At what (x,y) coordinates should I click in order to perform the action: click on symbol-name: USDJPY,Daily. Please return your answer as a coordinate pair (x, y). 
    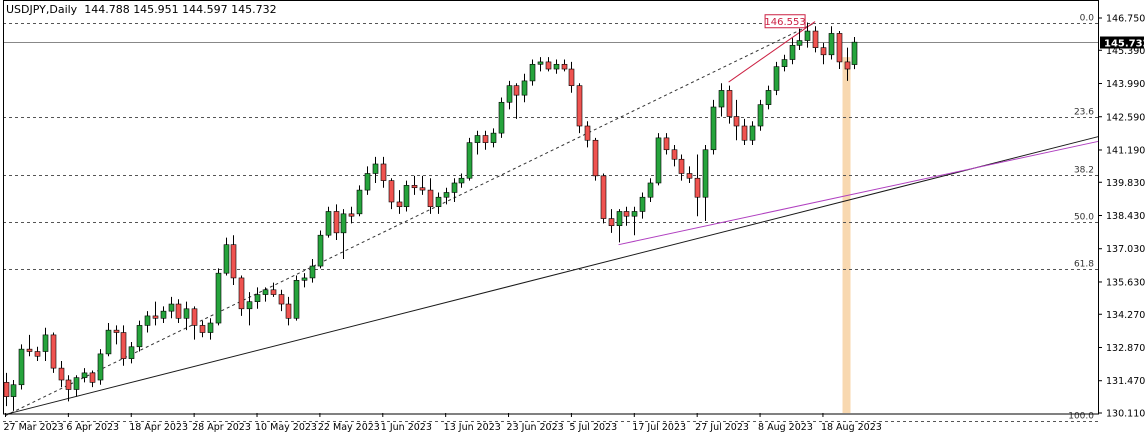
    Looking at the image, I should click on (42, 9).